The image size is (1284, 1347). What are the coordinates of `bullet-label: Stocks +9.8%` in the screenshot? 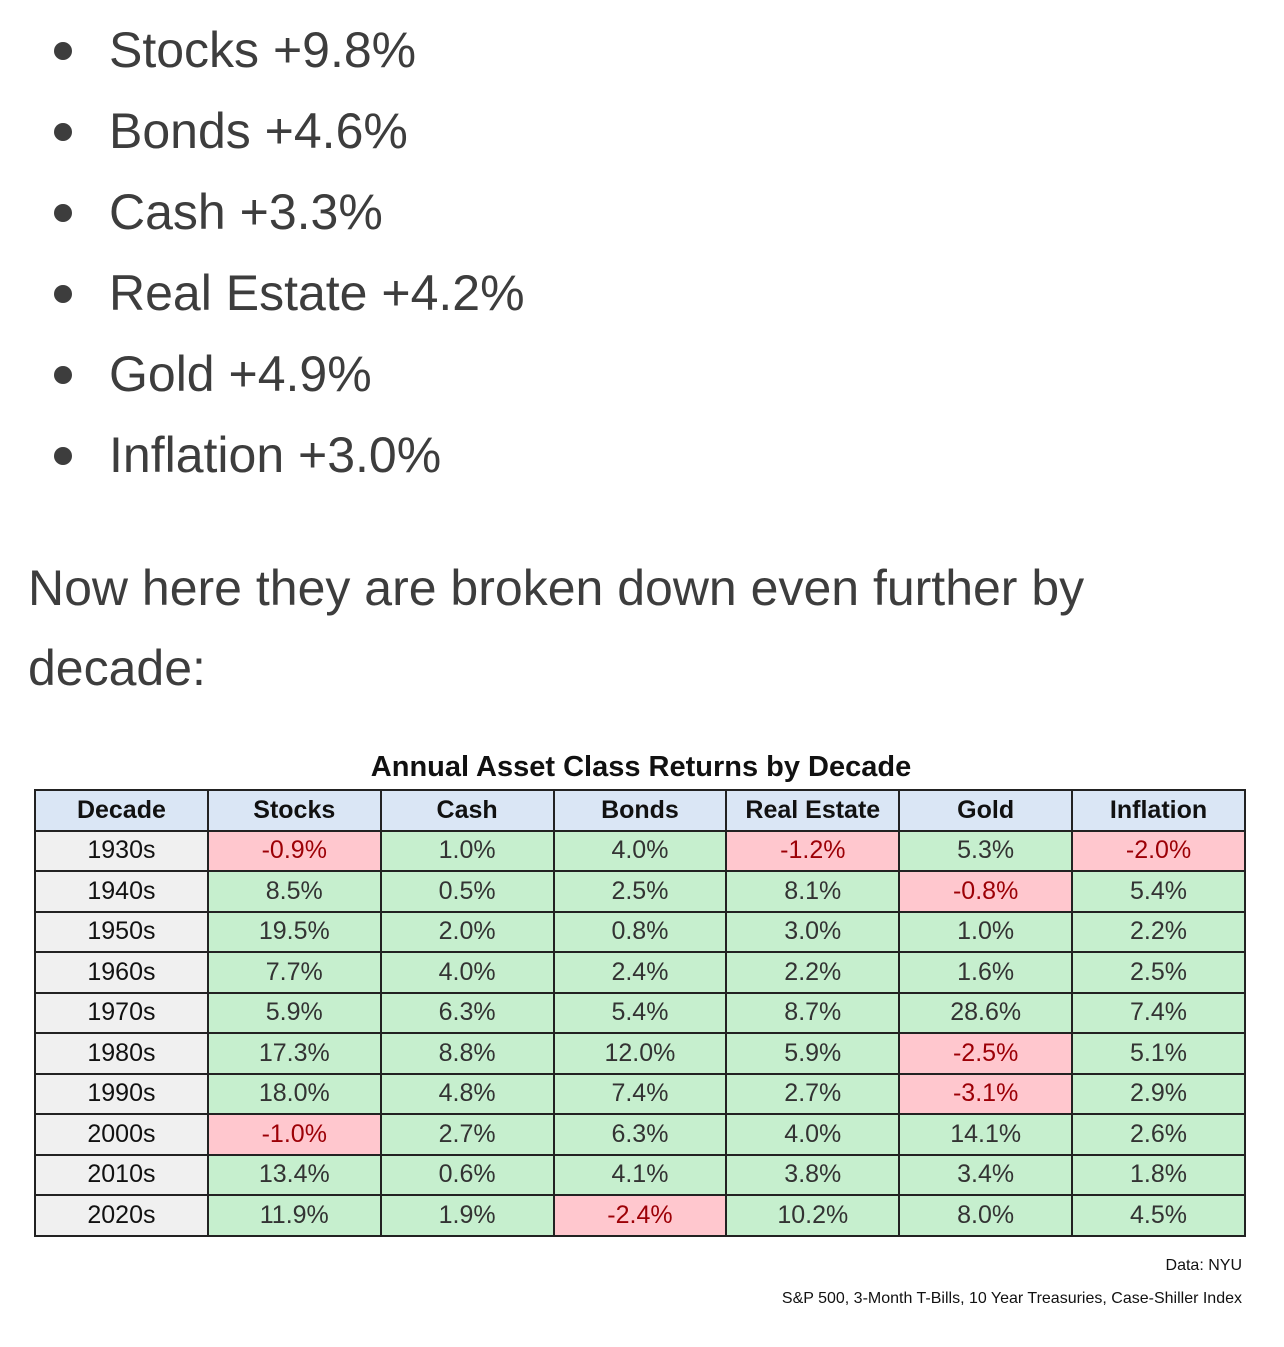 It's located at (263, 50).